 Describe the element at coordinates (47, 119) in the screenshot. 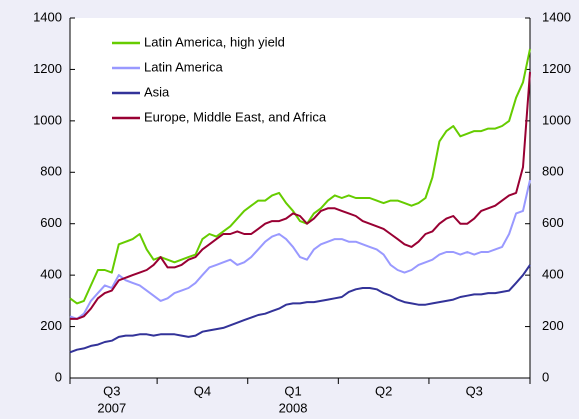

I see `y-tick-label: 1000` at that location.